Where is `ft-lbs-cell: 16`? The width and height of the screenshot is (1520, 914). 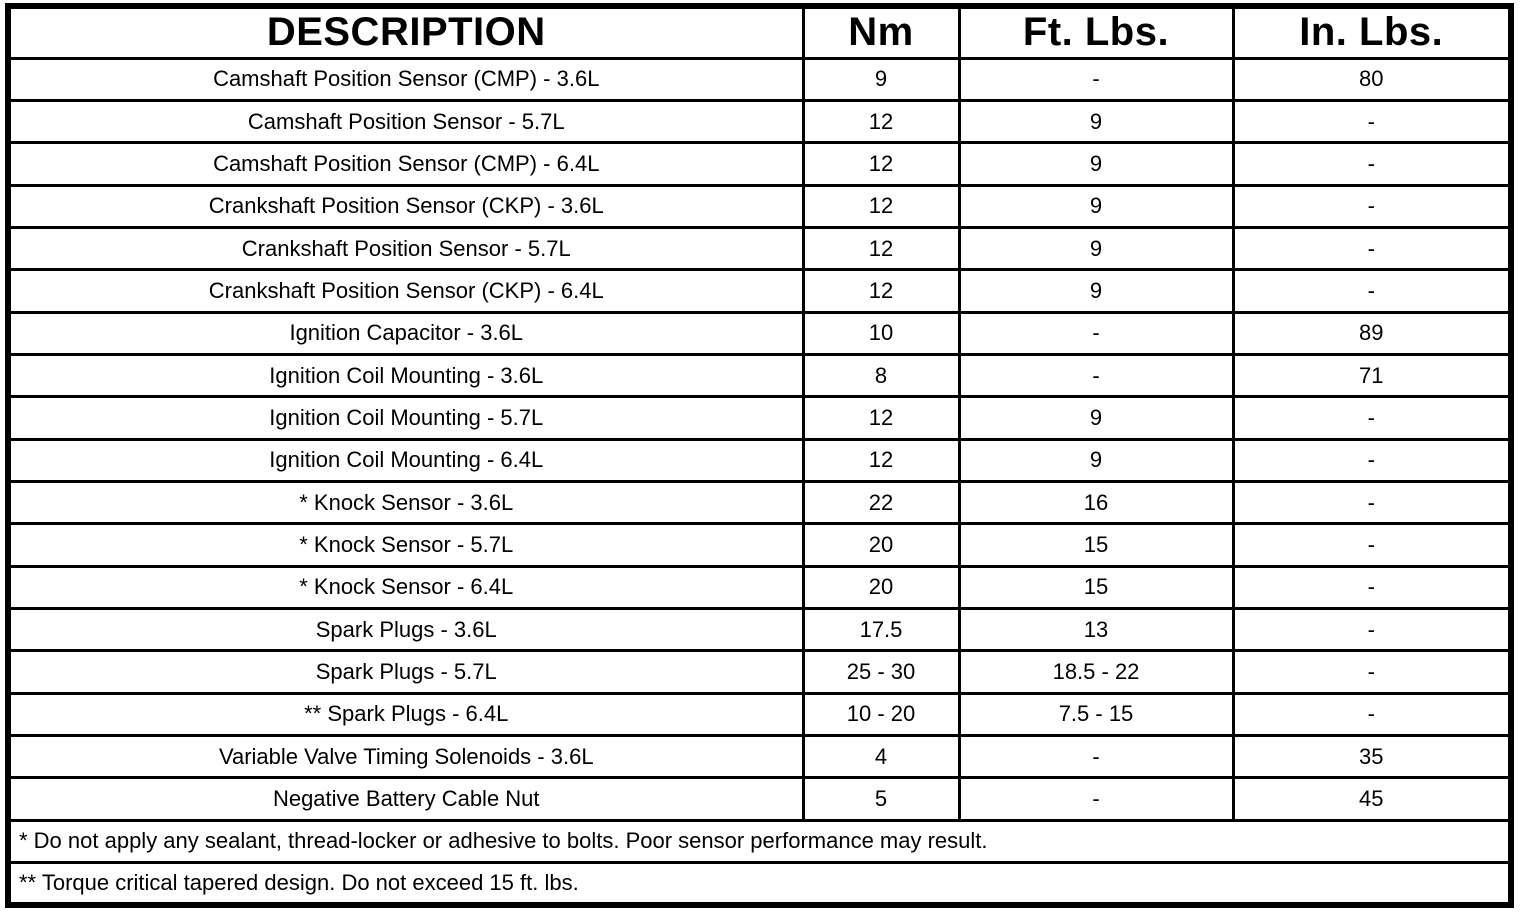 ft-lbs-cell: 16 is located at coordinates (1096, 502).